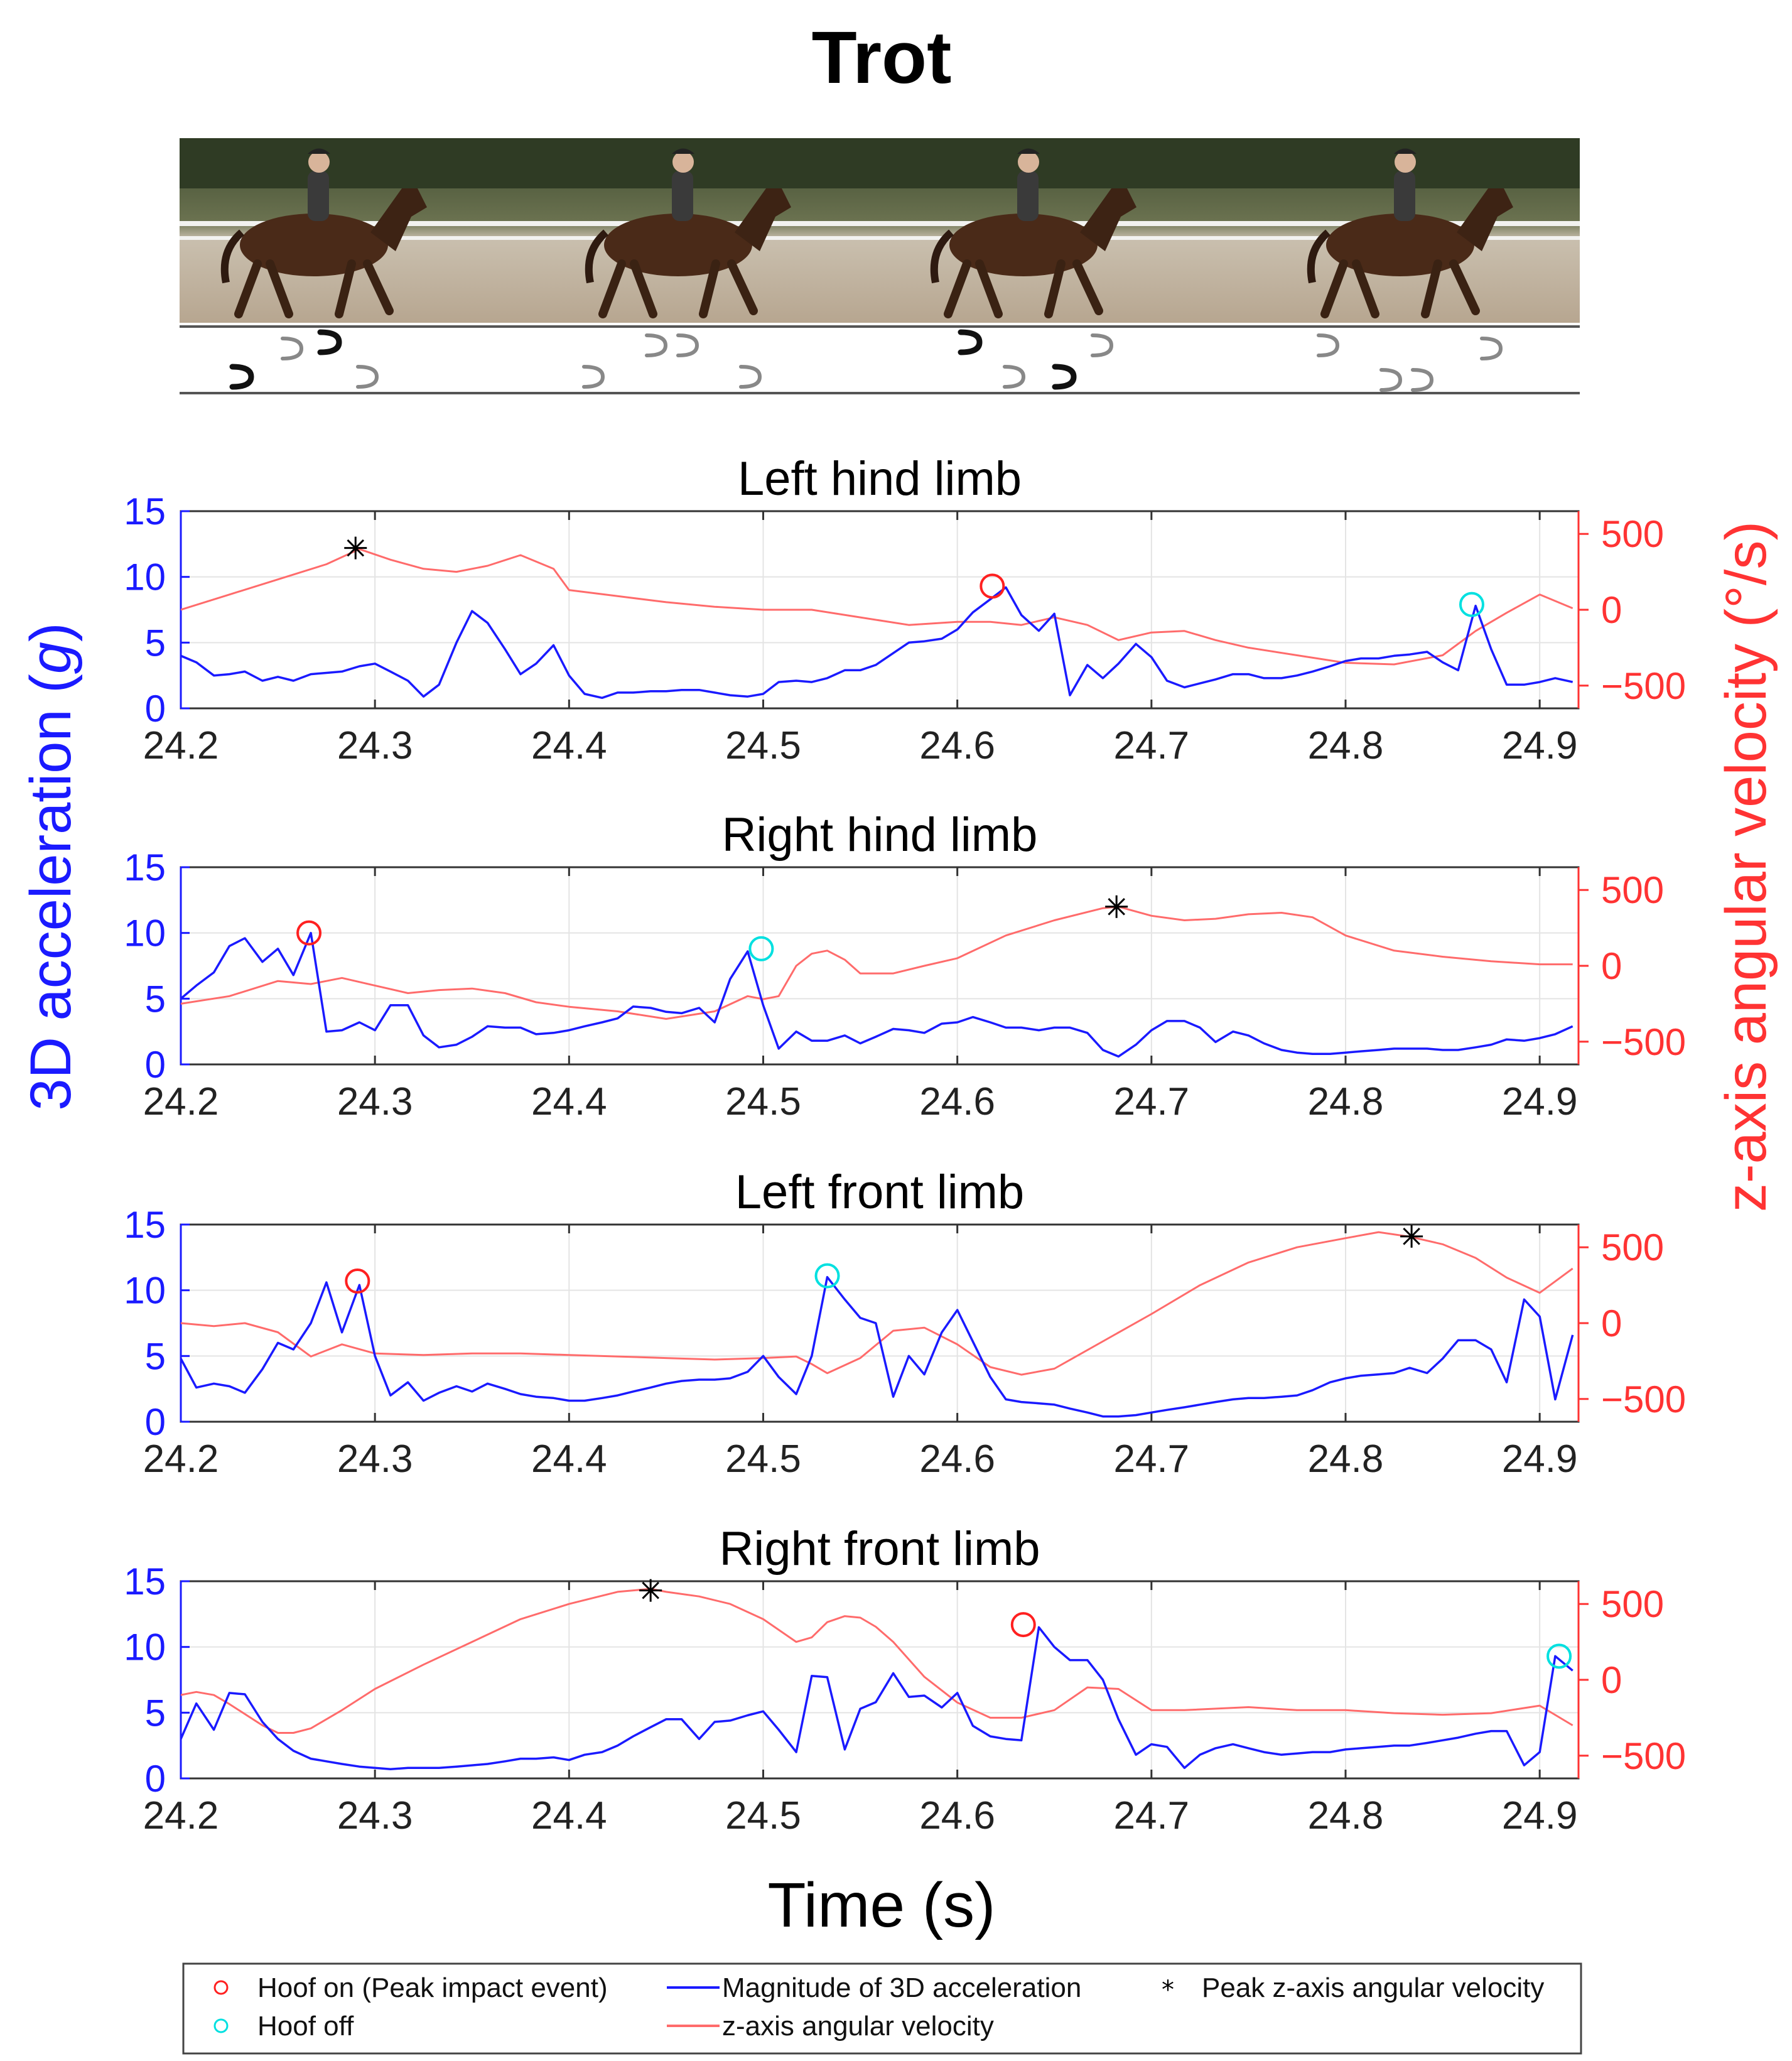 Image resolution: width=1792 pixels, height=2061 pixels. I want to click on legend-hoof-off-marker, so click(221, 2026).